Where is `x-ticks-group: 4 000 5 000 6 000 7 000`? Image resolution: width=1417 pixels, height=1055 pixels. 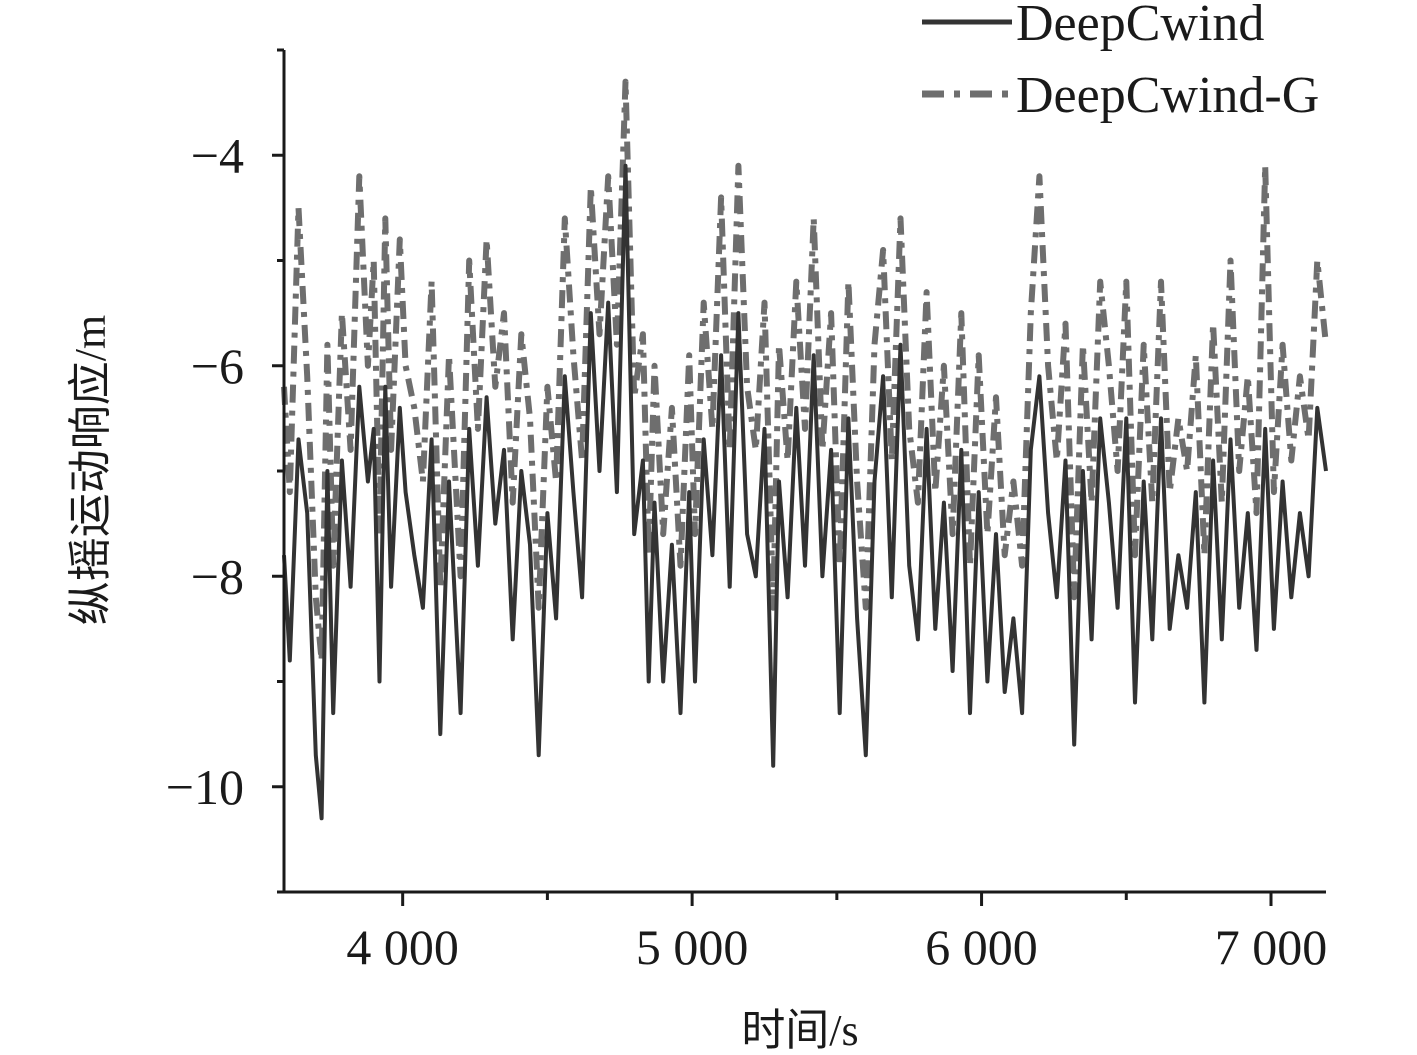
x-ticks-group: 4 000 5 000 6 000 7 000 is located at coordinates (836, 933).